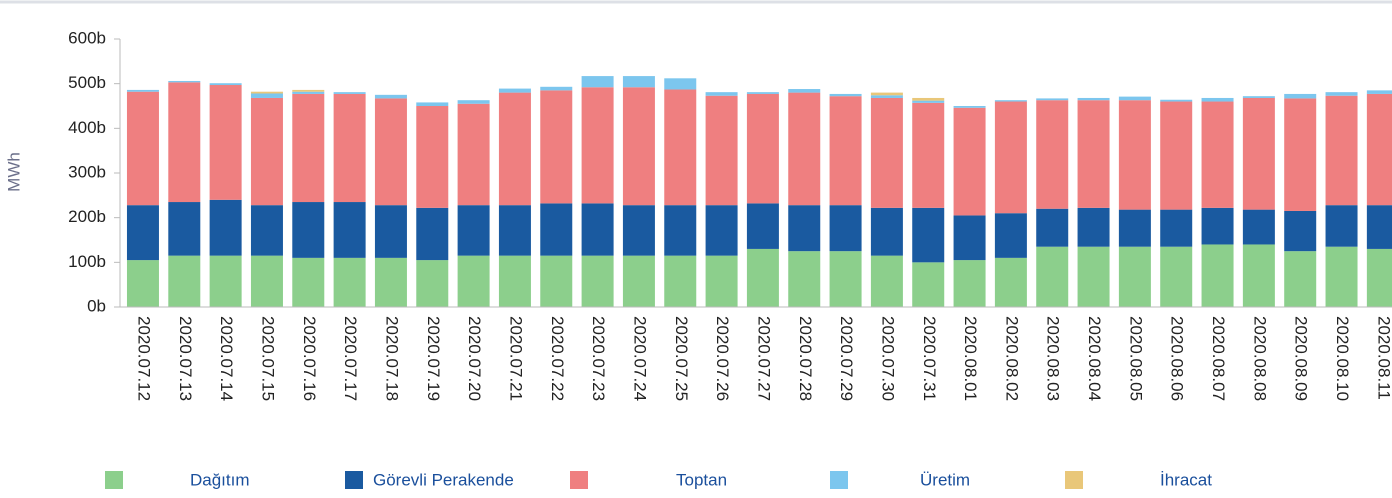  I want to click on x-tick-label: 2020.07.27, so click(763, 358).